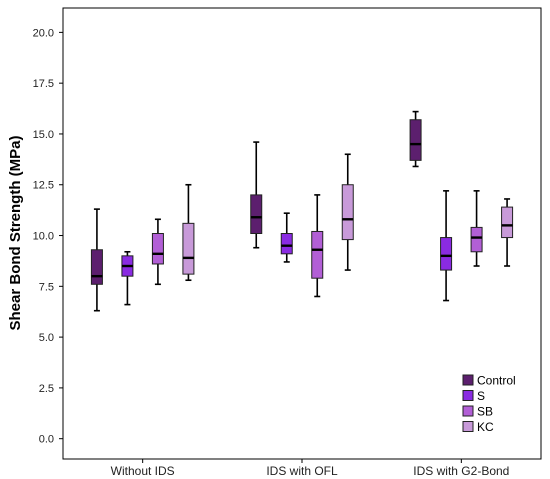 The width and height of the screenshot is (550, 479). What do you see at coordinates (468, 380) in the screenshot?
I see `legend-swatch-control` at bounding box center [468, 380].